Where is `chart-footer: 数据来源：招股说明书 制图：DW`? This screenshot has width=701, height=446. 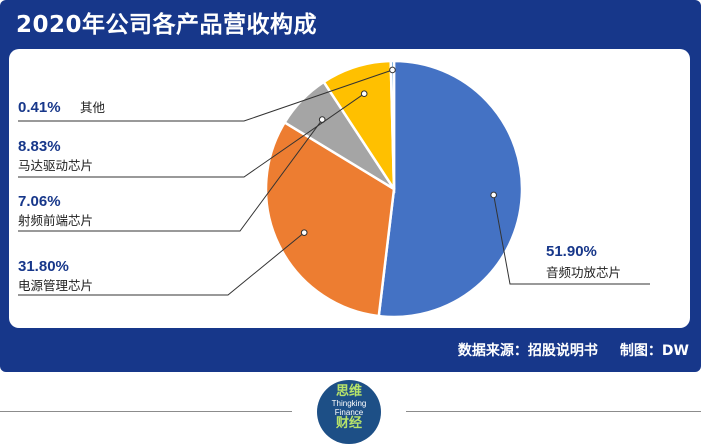
chart-footer: 数据来源：招股说明书 制图：DW is located at coordinates (573, 351).